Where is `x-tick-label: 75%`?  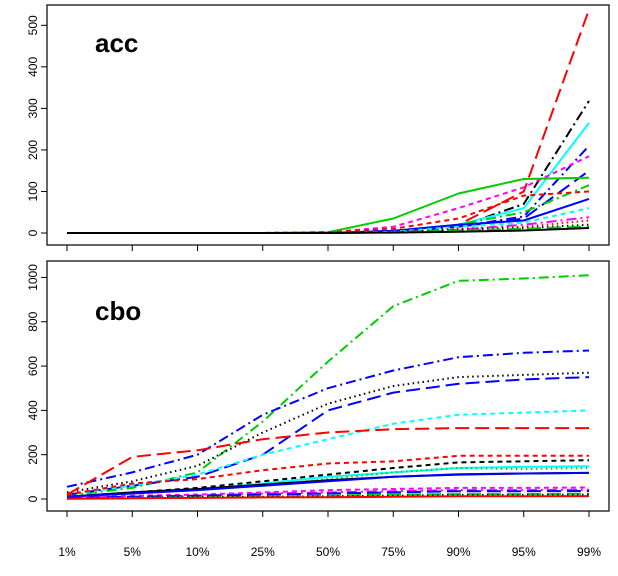 x-tick-label: 75% is located at coordinates (393, 552).